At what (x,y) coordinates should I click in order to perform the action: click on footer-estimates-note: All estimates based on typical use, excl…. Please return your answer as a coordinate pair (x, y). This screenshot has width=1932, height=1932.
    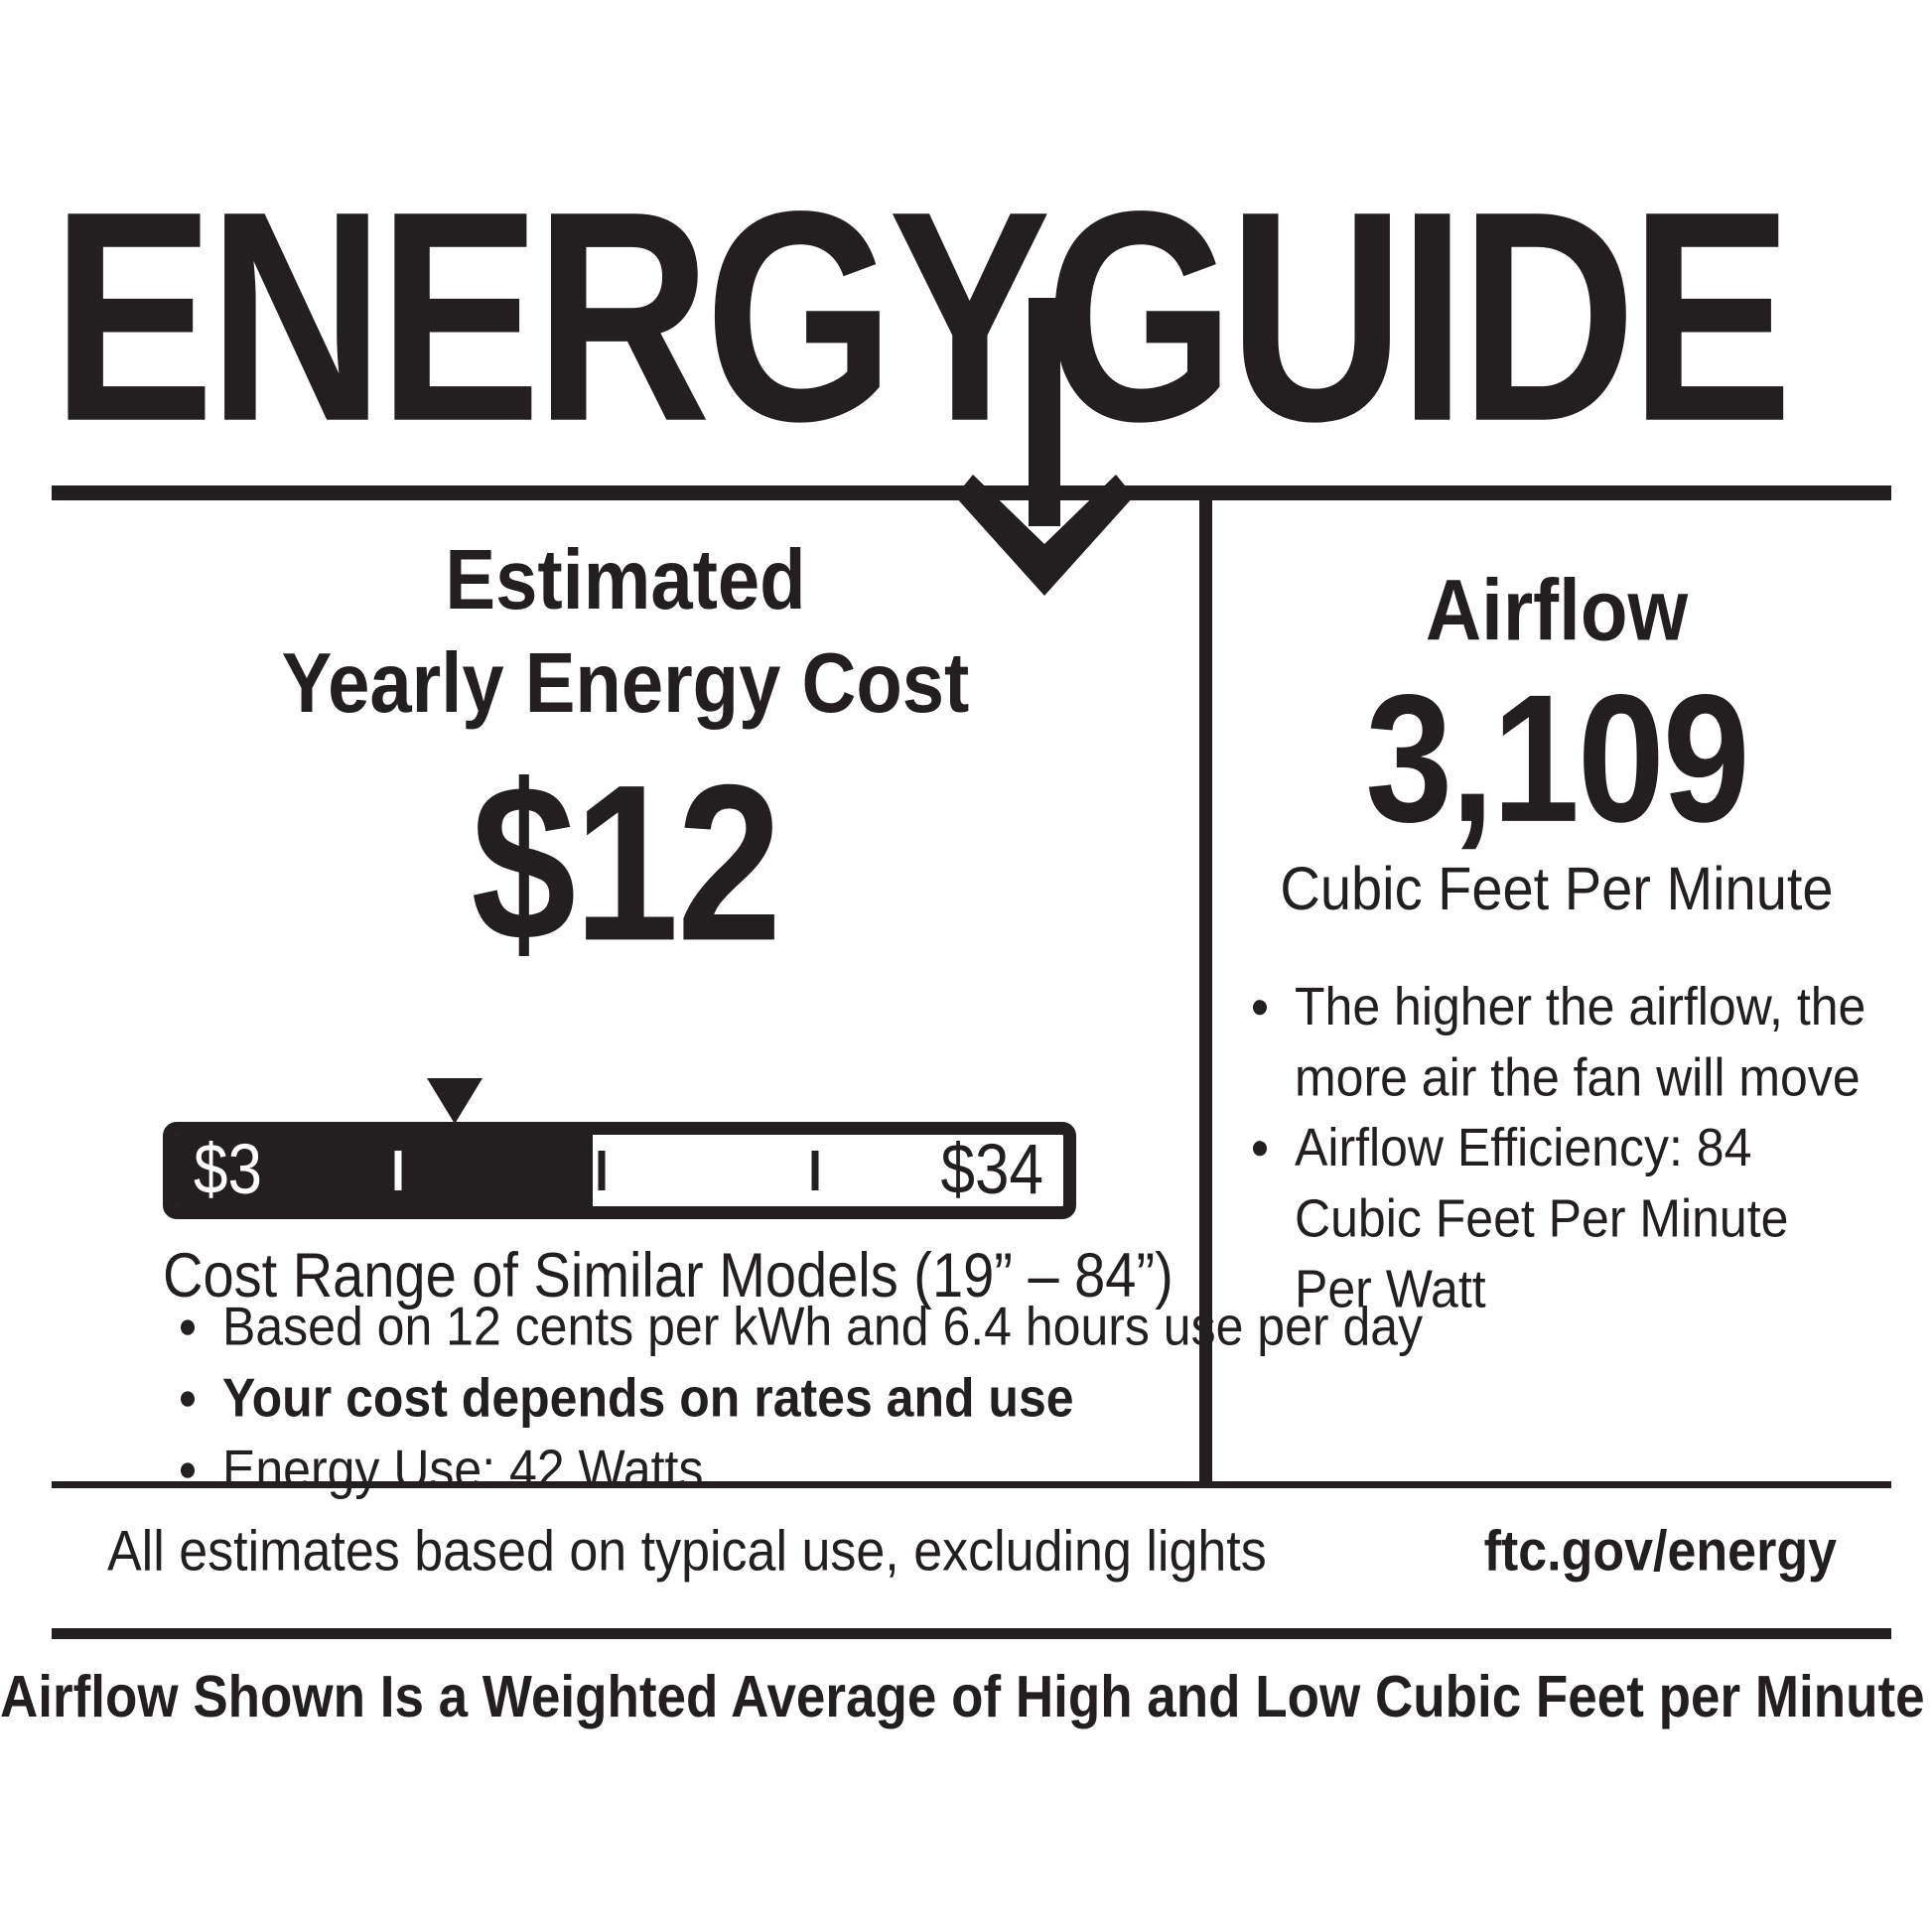
    Looking at the image, I should click on (687, 1552).